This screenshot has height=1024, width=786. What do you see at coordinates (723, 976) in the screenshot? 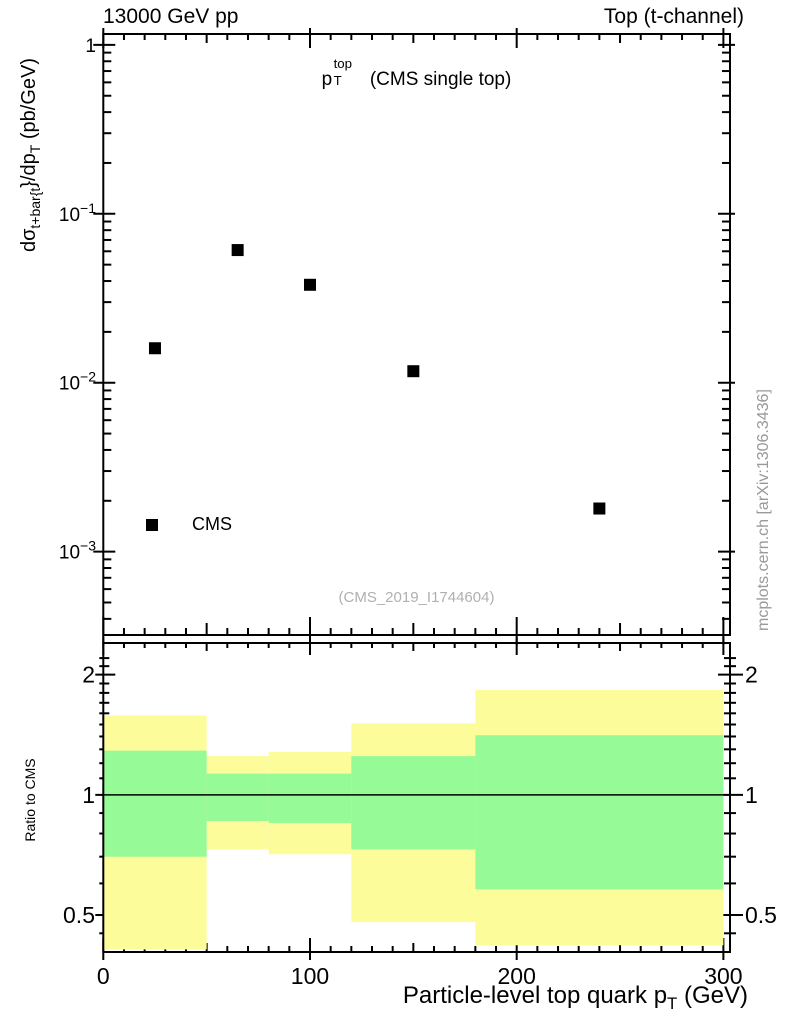
I see `svg-text: 300` at bounding box center [723, 976].